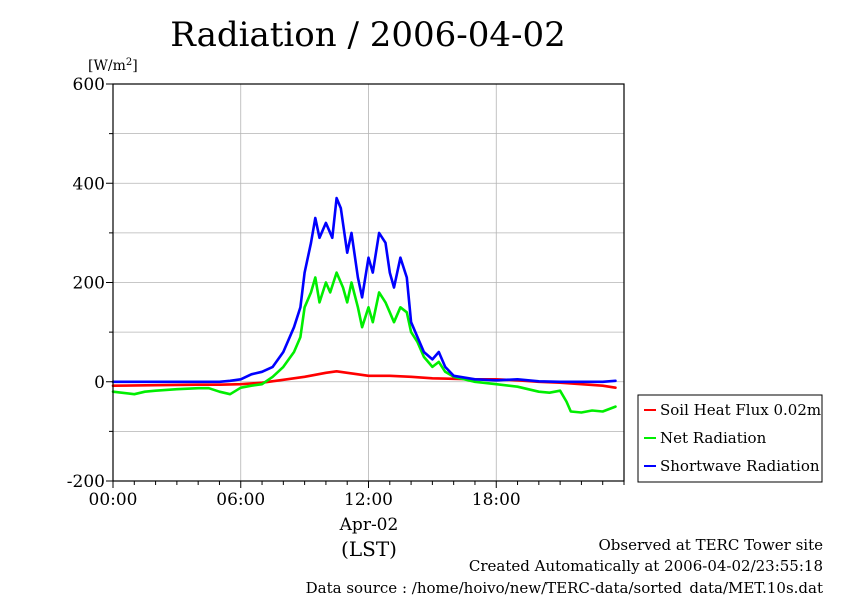  What do you see at coordinates (89, 85) in the screenshot?
I see `y-tick-label: 600` at bounding box center [89, 85].